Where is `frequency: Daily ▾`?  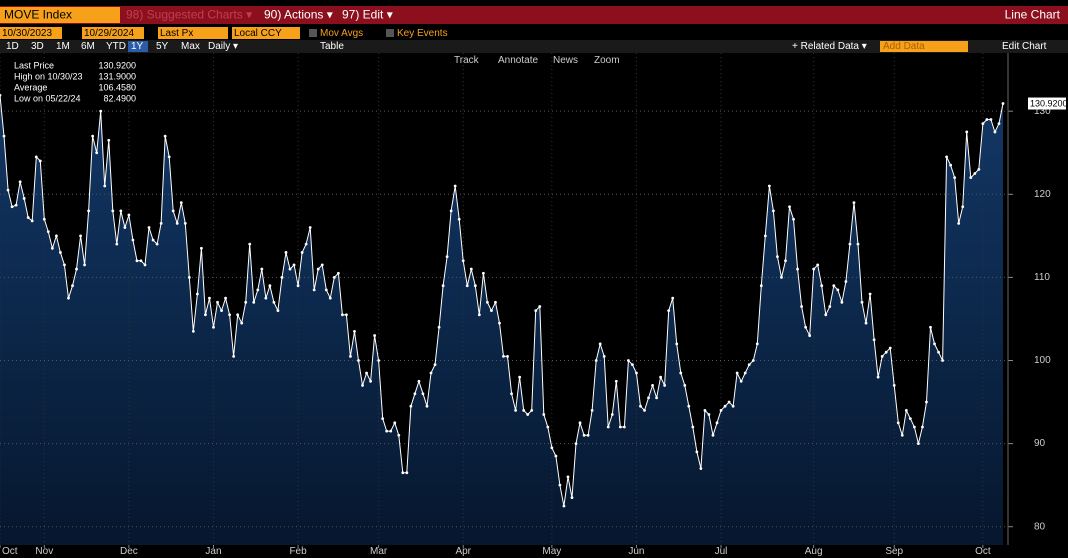
frequency: Daily ▾ is located at coordinates (223, 46).